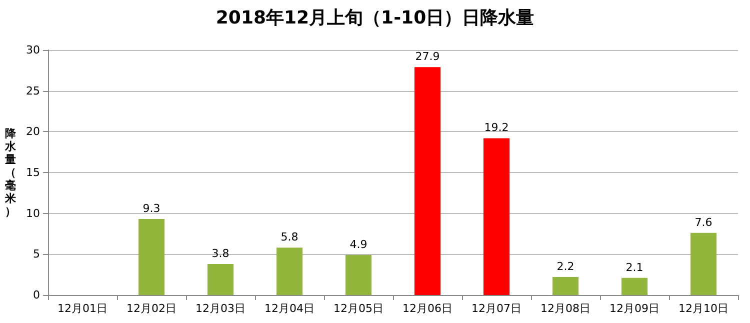  What do you see at coordinates (635, 267) in the screenshot?
I see `data-label: 2.1` at bounding box center [635, 267].